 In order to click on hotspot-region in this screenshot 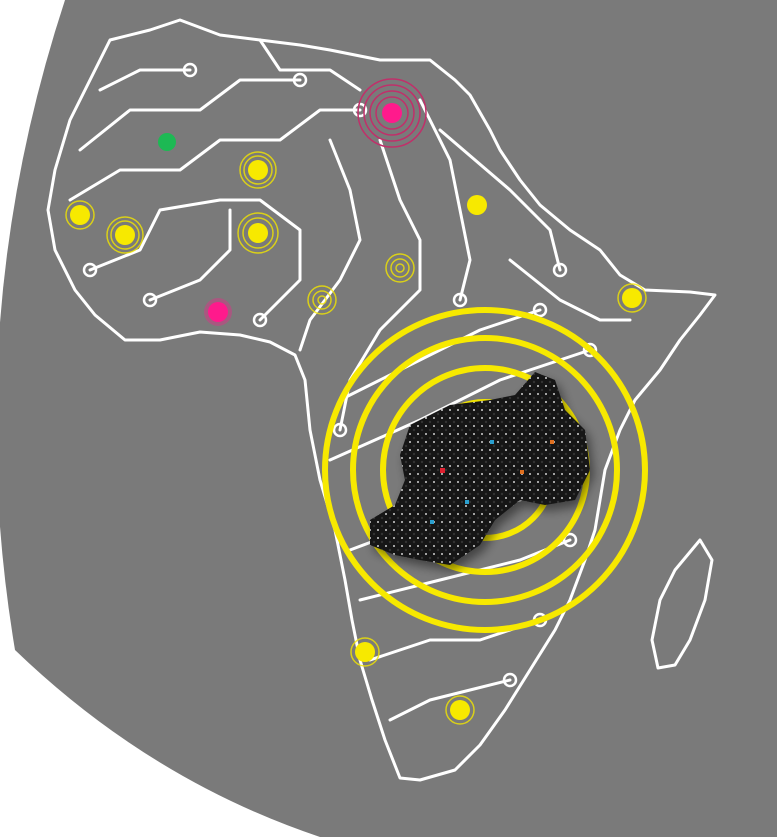, I will do `click(480, 468)`.